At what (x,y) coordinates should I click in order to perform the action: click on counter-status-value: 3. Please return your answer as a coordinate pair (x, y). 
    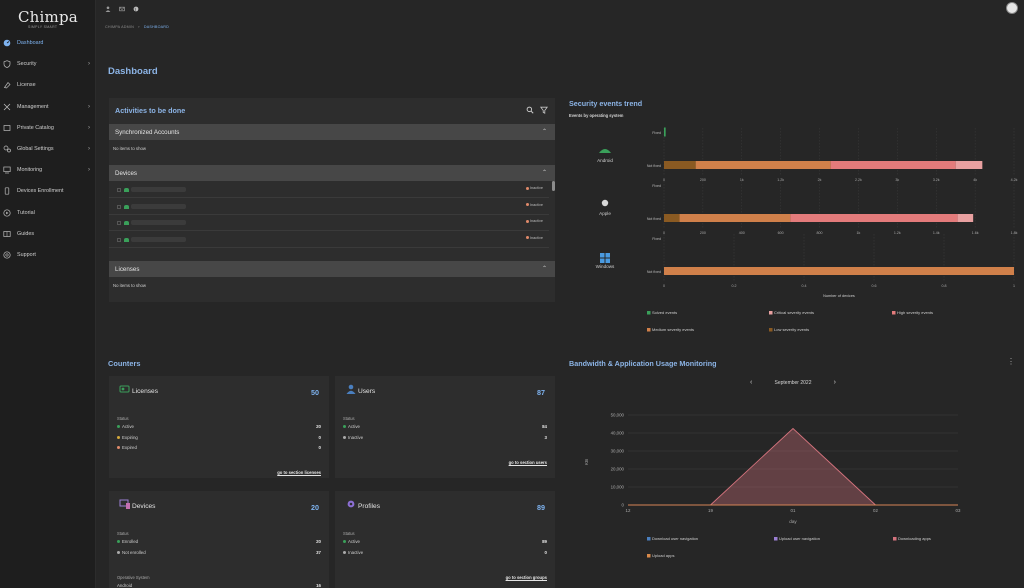
    Looking at the image, I should click on (545, 437).